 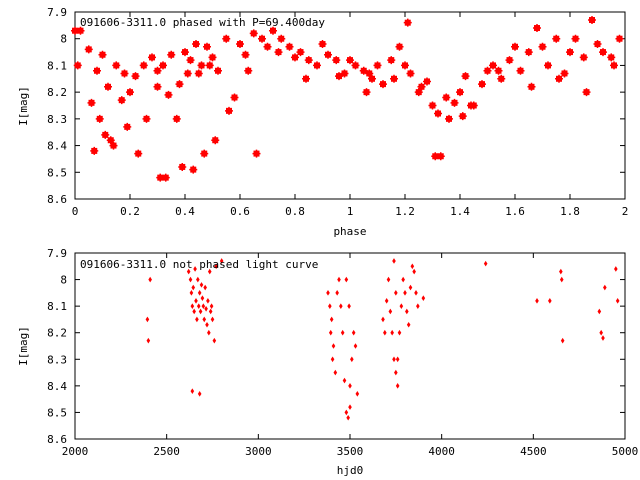 I want to click on unphased-x-tick-label: 2000, so click(x=75, y=451).